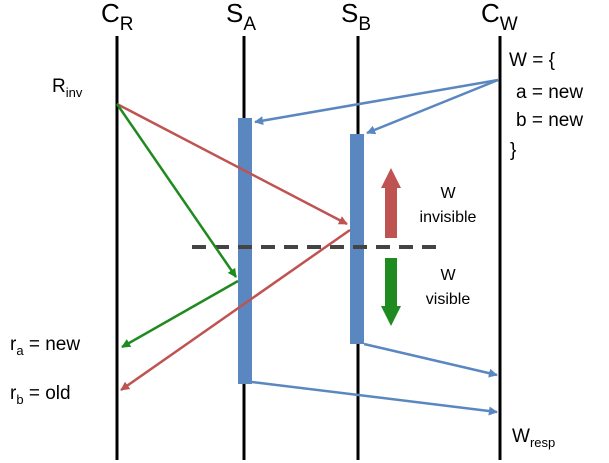  Describe the element at coordinates (357, 239) in the screenshot. I see `activation-bar-sb` at that location.